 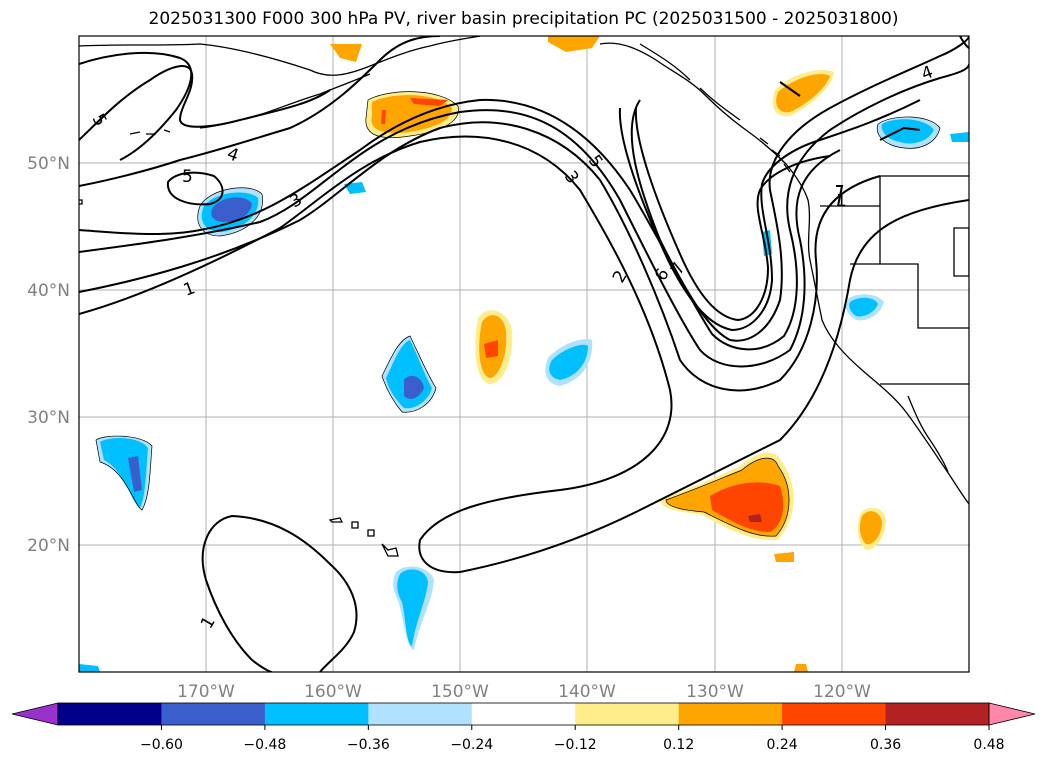 What do you see at coordinates (48, 291) in the screenshot?
I see `lat-label-40n: 40°N` at bounding box center [48, 291].